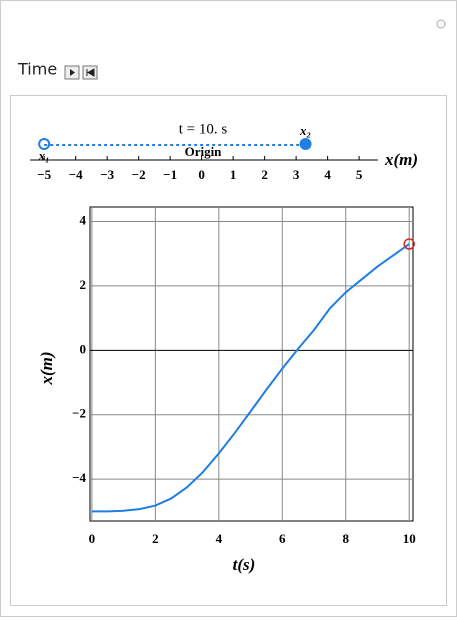  Describe the element at coordinates (327, 174) in the screenshot. I see `number-tick-label: 4` at that location.